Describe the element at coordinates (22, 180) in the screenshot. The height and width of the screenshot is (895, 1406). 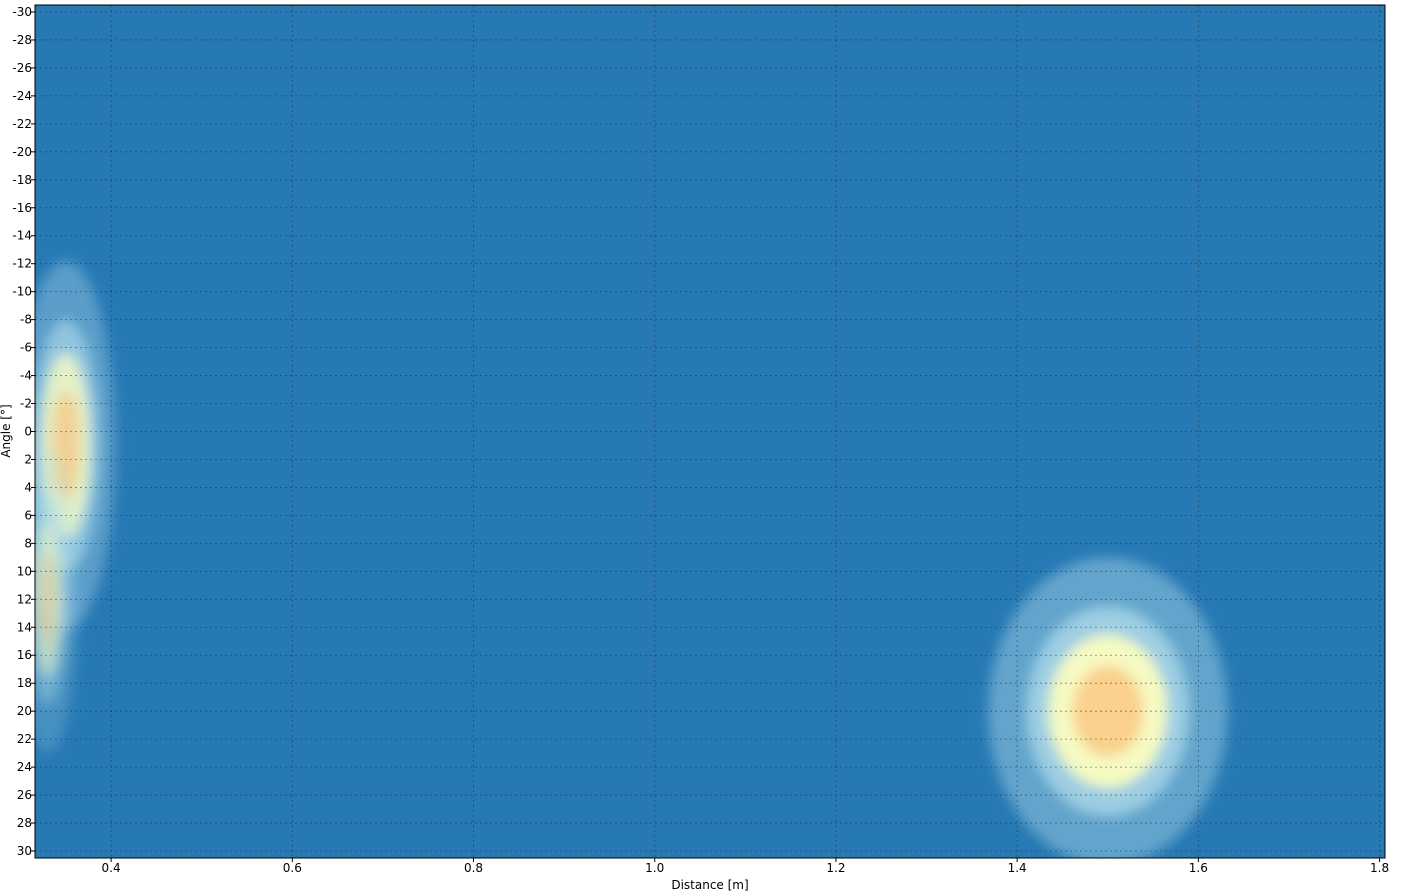
I see `y-tick-label: -18` at that location.